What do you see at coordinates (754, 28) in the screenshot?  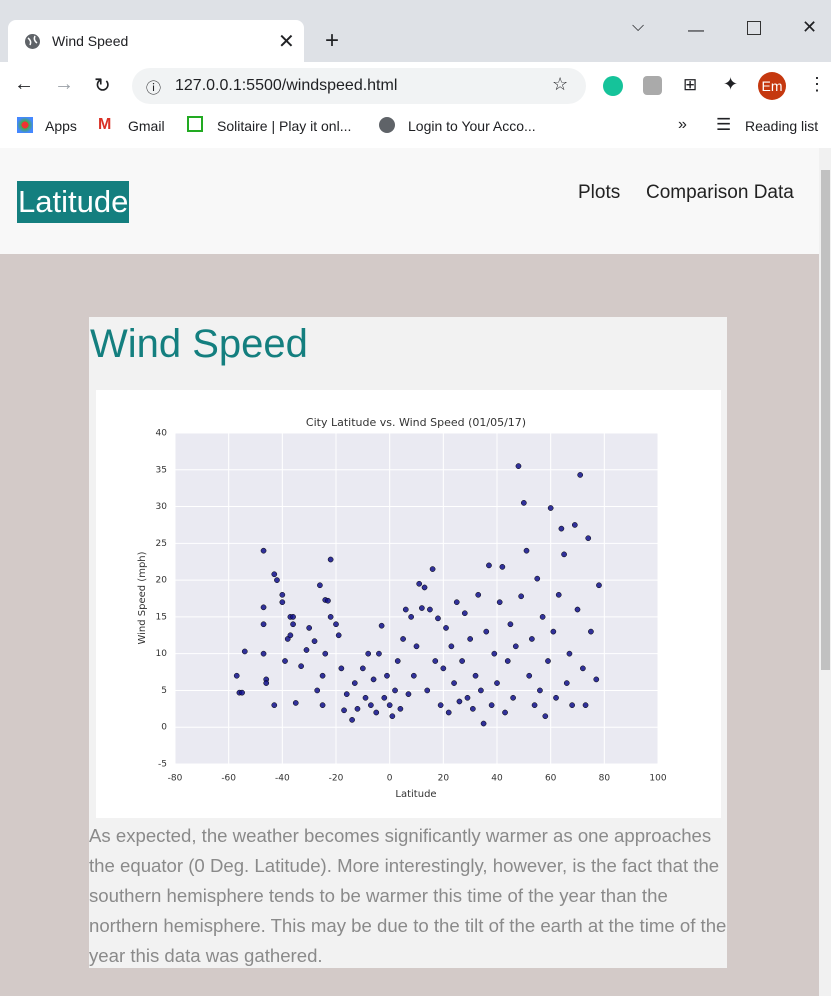 I see `maximize` at bounding box center [754, 28].